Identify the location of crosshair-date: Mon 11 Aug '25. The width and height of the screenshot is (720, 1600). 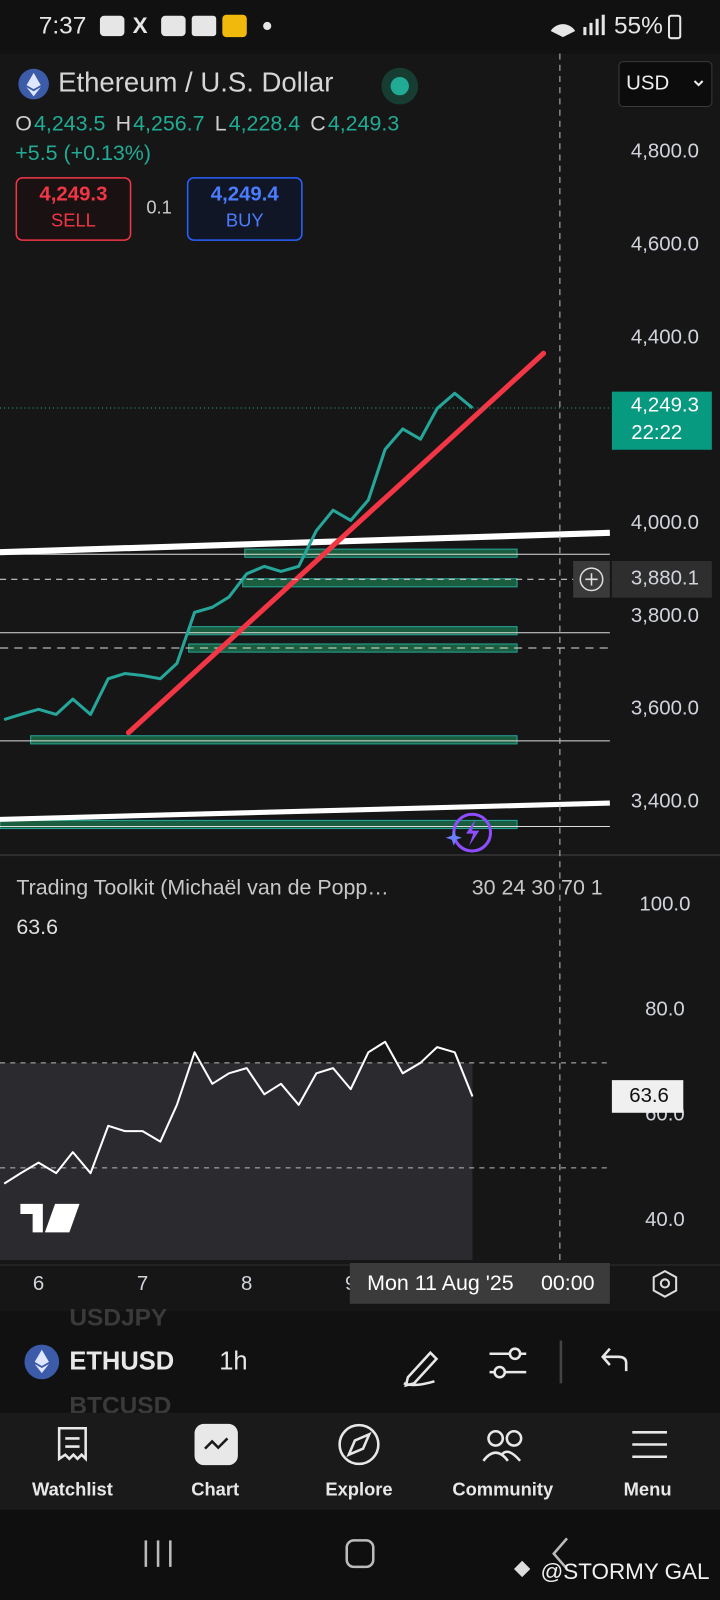
(440, 1283).